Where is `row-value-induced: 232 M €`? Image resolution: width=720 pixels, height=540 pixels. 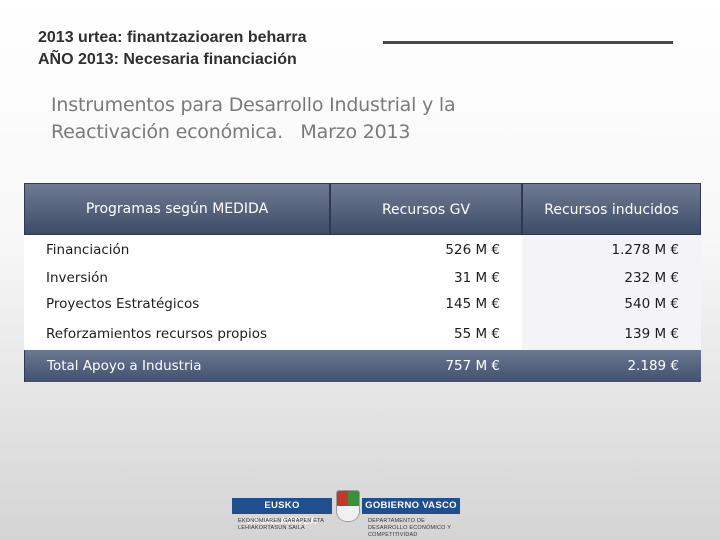 row-value-induced: 232 M € is located at coordinates (611, 277).